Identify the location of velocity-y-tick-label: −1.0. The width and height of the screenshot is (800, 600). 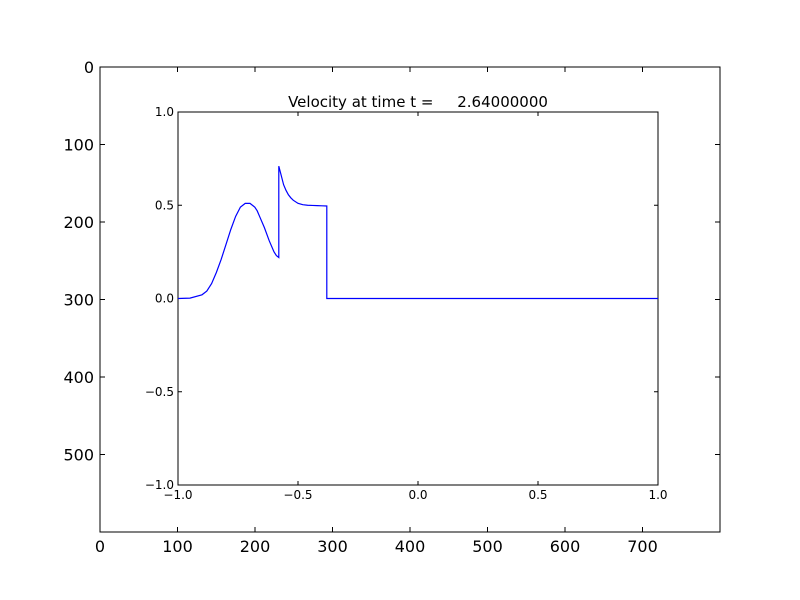
(159, 485).